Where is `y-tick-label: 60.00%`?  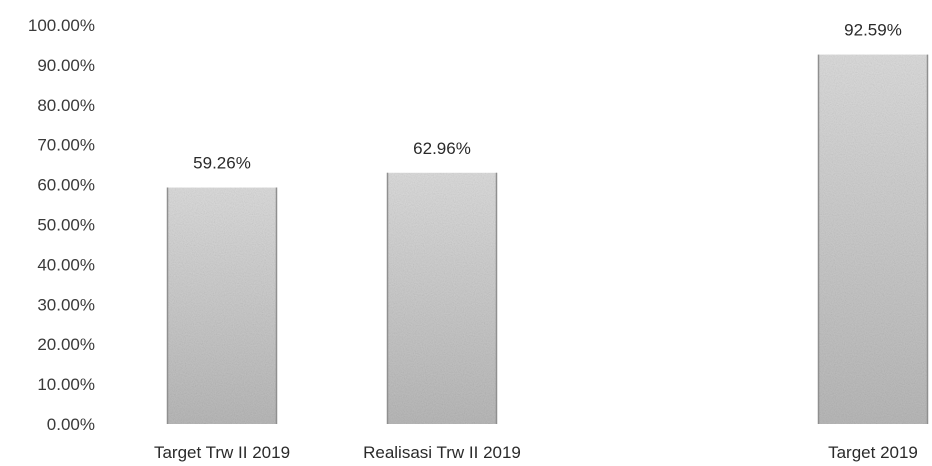
y-tick-label: 60.00% is located at coordinates (66, 185).